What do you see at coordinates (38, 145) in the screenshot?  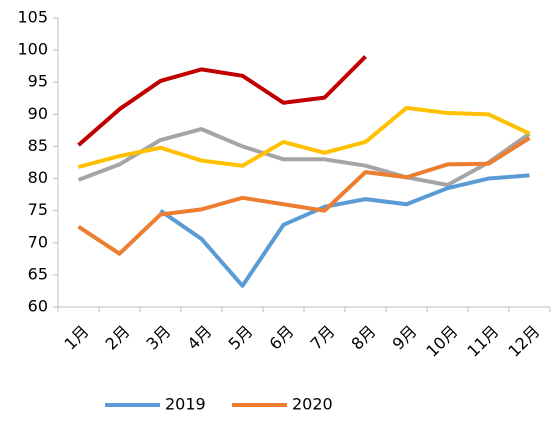 I see `y-tick-label: 85` at bounding box center [38, 145].